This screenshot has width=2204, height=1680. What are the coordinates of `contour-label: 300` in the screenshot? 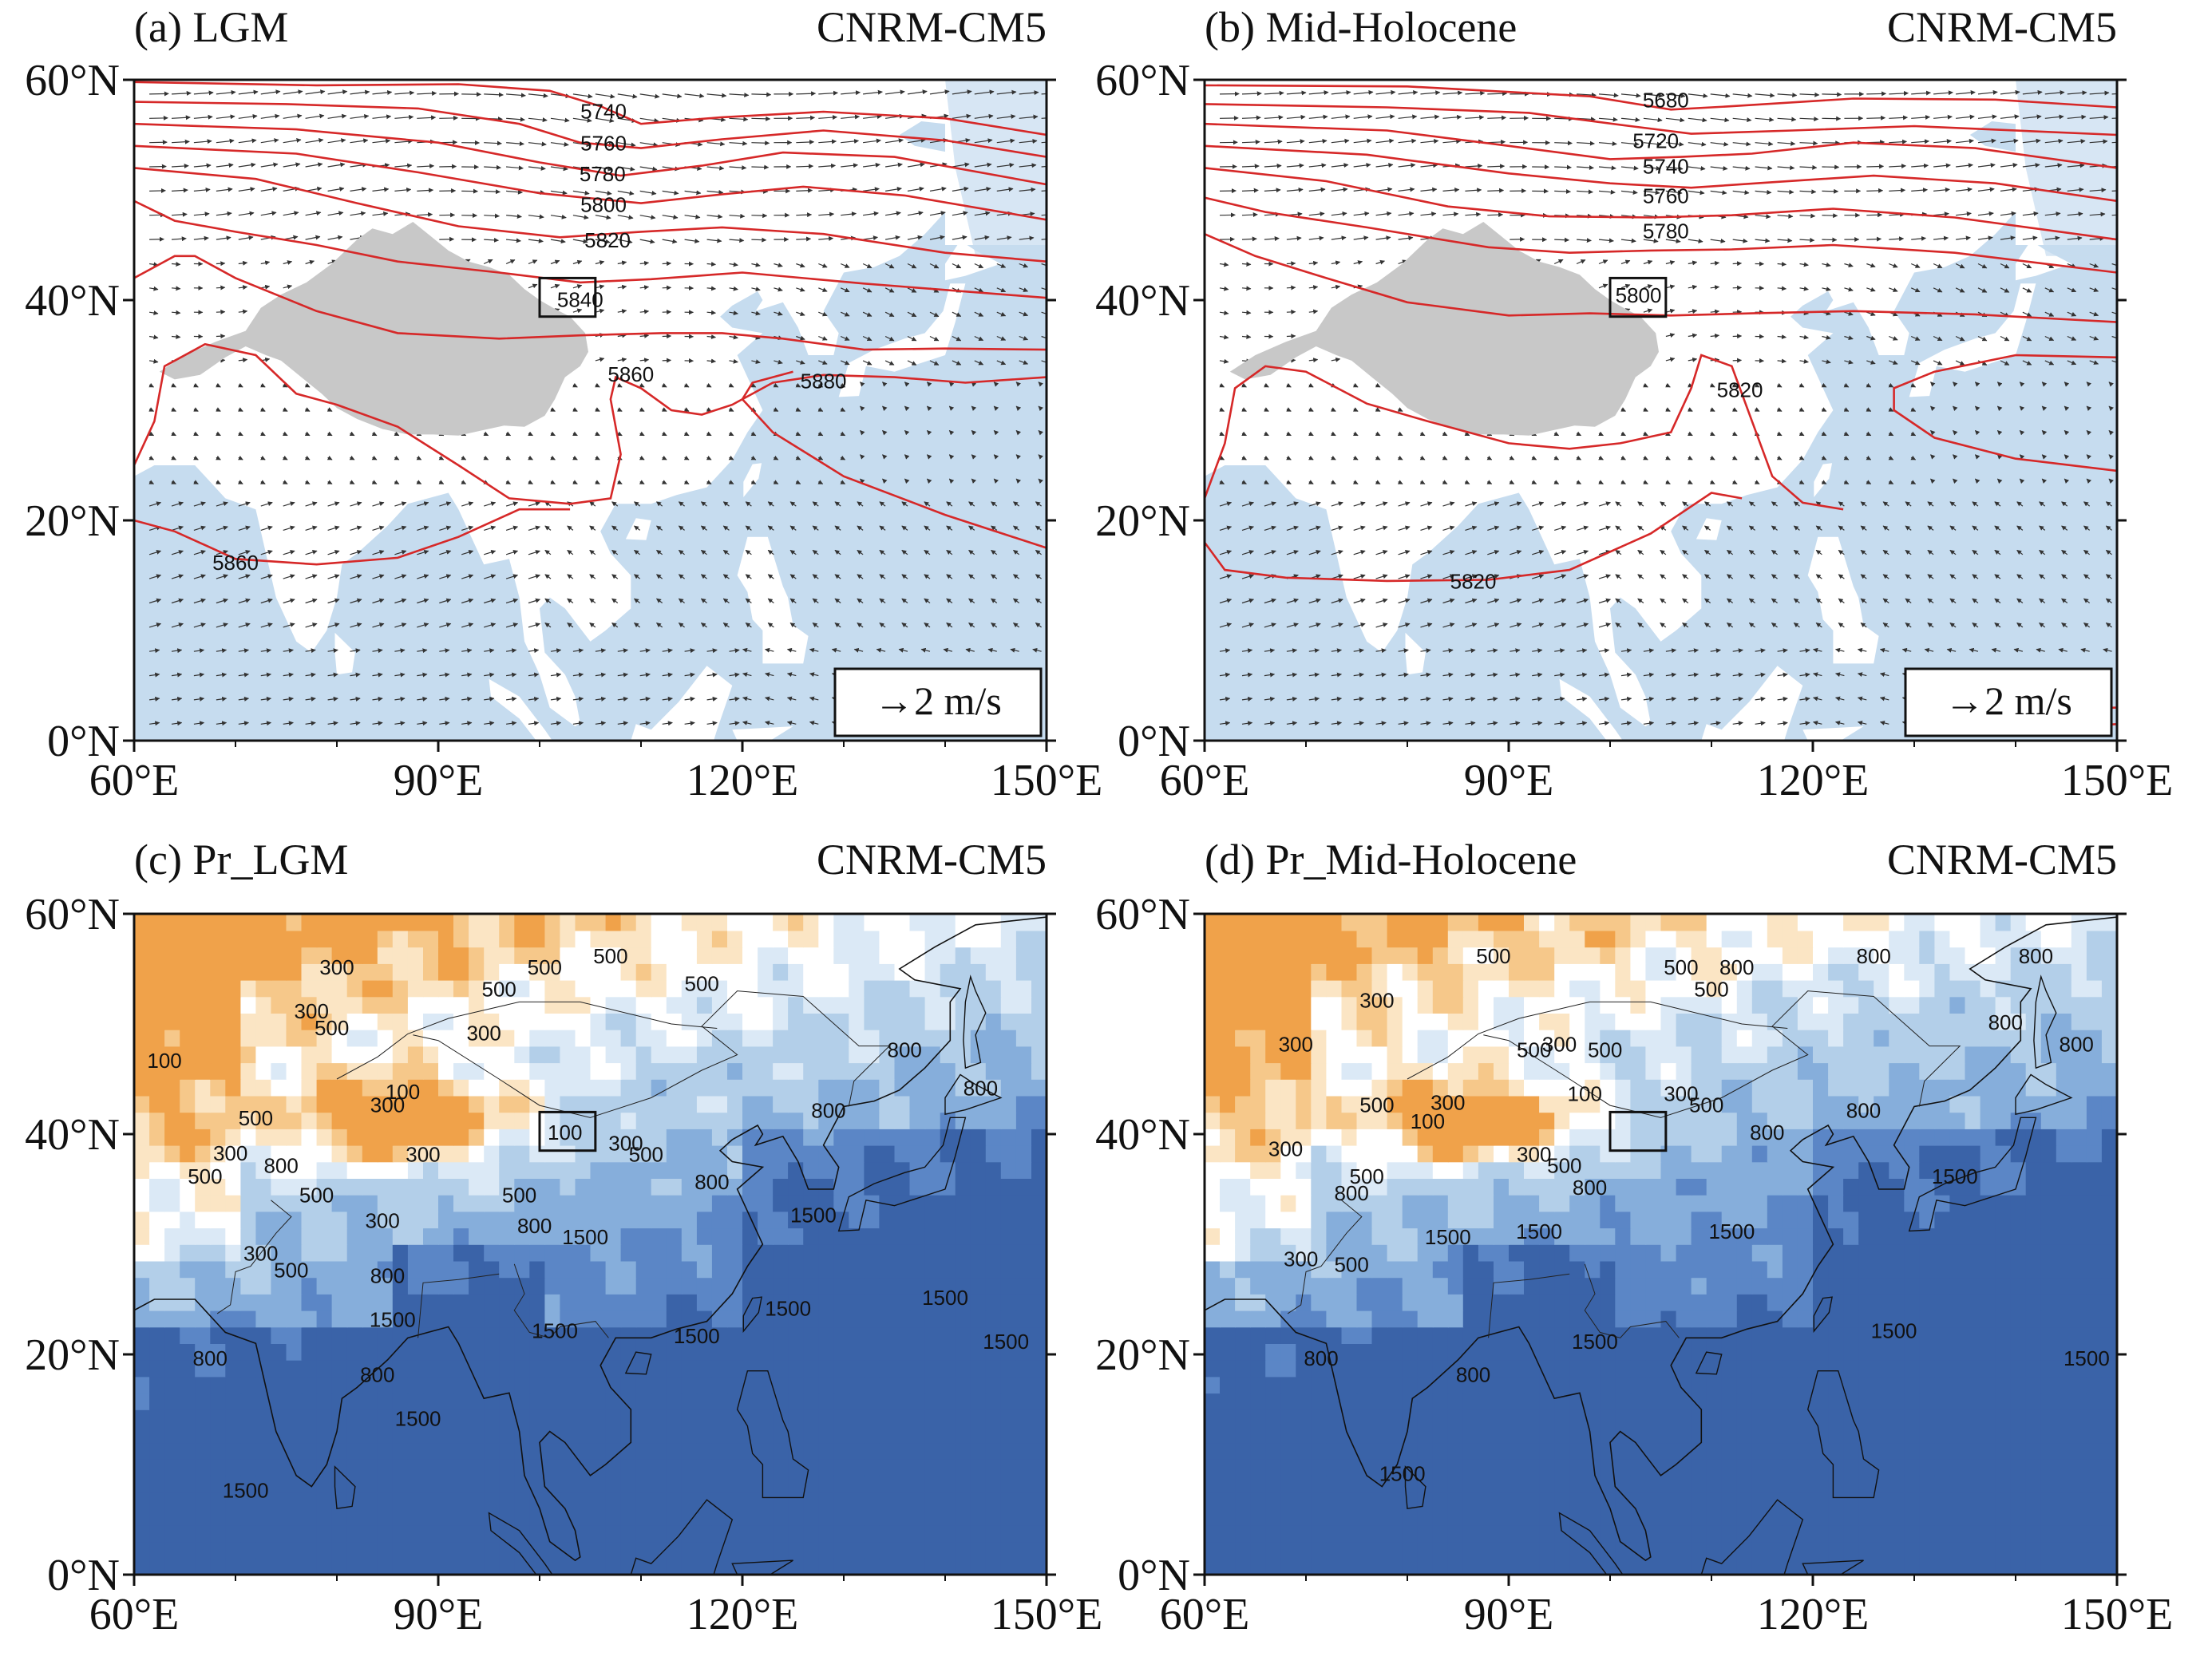 It's located at (230, 1153).